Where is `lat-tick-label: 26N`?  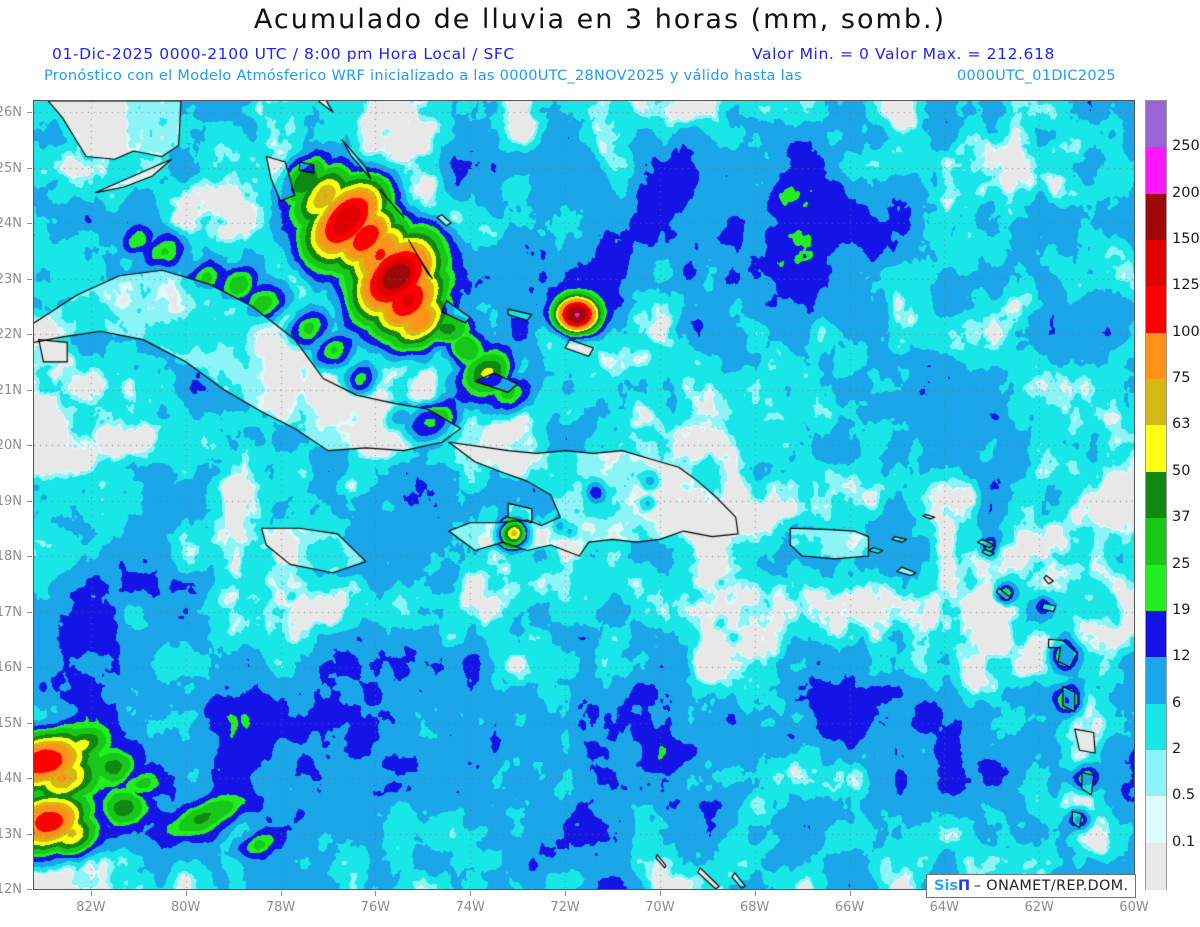
lat-tick-label: 26N is located at coordinates (11, 113).